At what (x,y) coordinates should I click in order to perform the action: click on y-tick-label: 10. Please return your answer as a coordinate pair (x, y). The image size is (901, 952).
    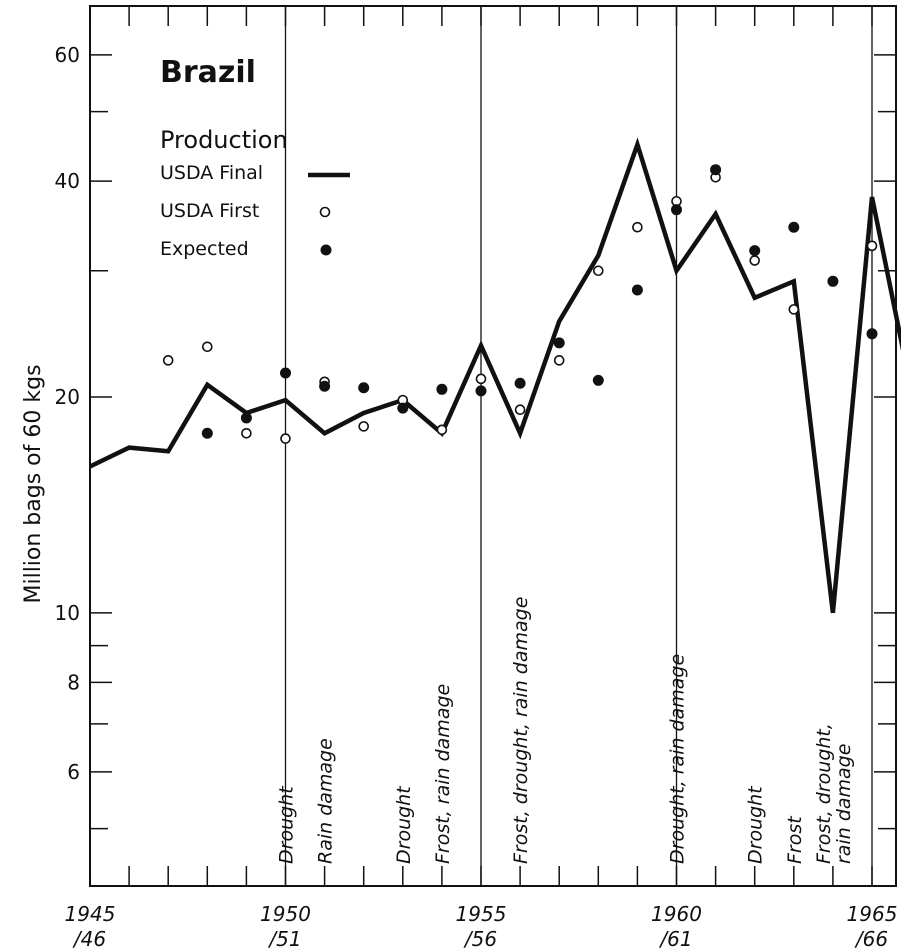
    Looking at the image, I should click on (67, 613).